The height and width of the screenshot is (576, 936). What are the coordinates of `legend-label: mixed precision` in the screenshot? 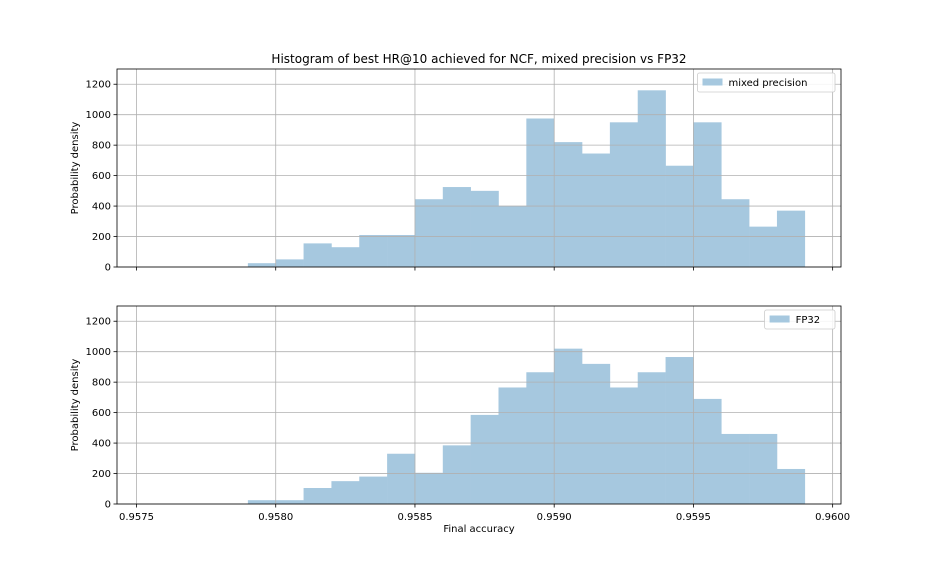 It's located at (768, 83).